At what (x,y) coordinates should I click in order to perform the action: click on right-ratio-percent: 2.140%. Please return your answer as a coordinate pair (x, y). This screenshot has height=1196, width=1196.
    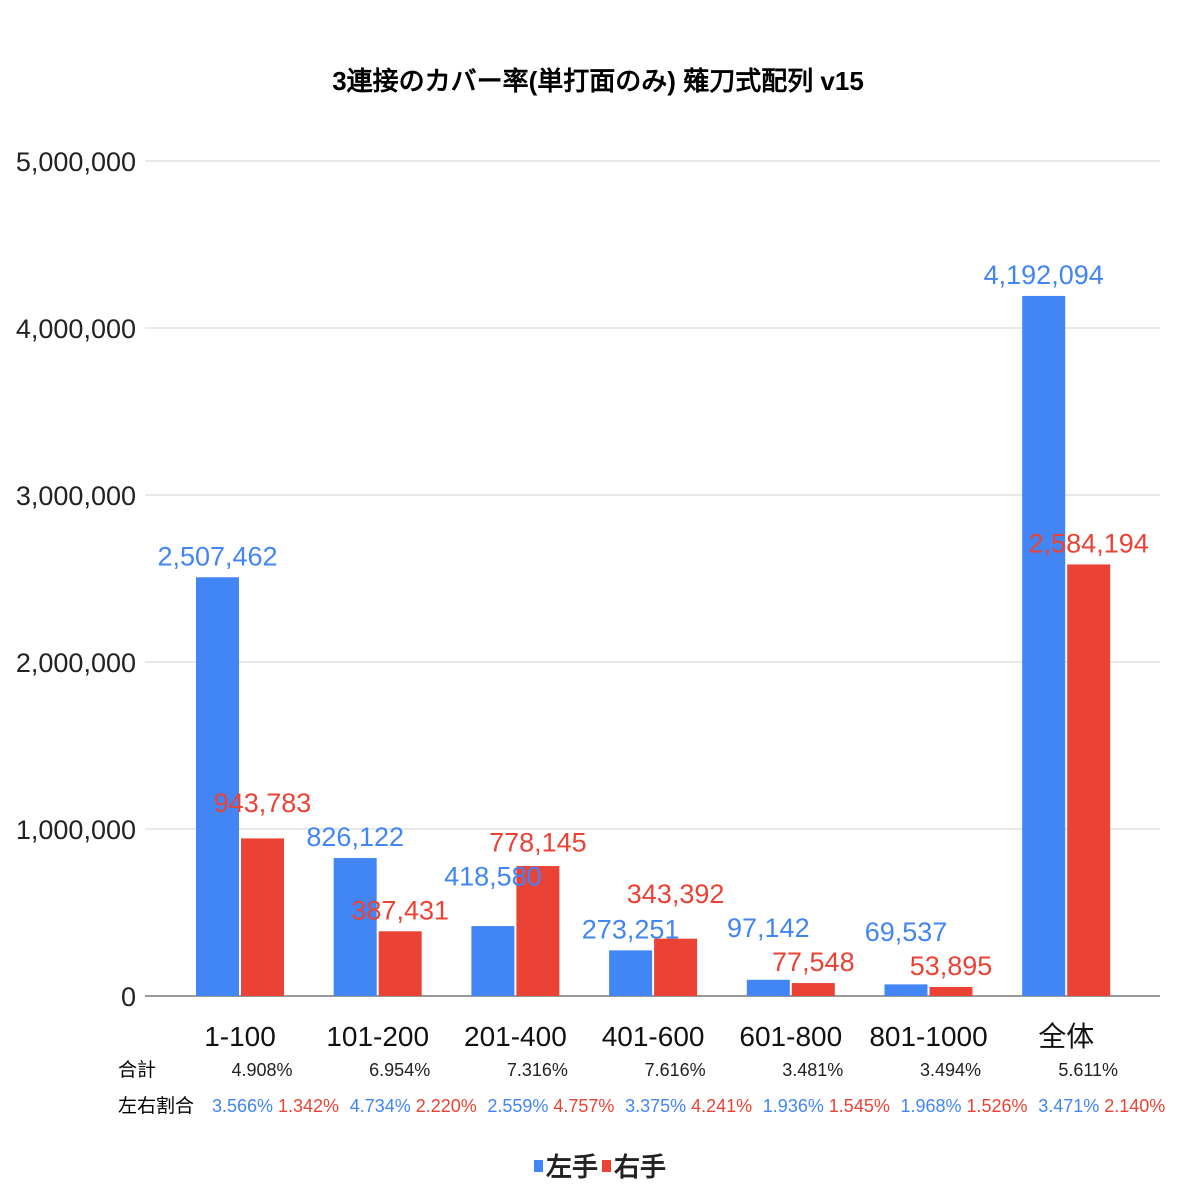
    Looking at the image, I should click on (1134, 1106).